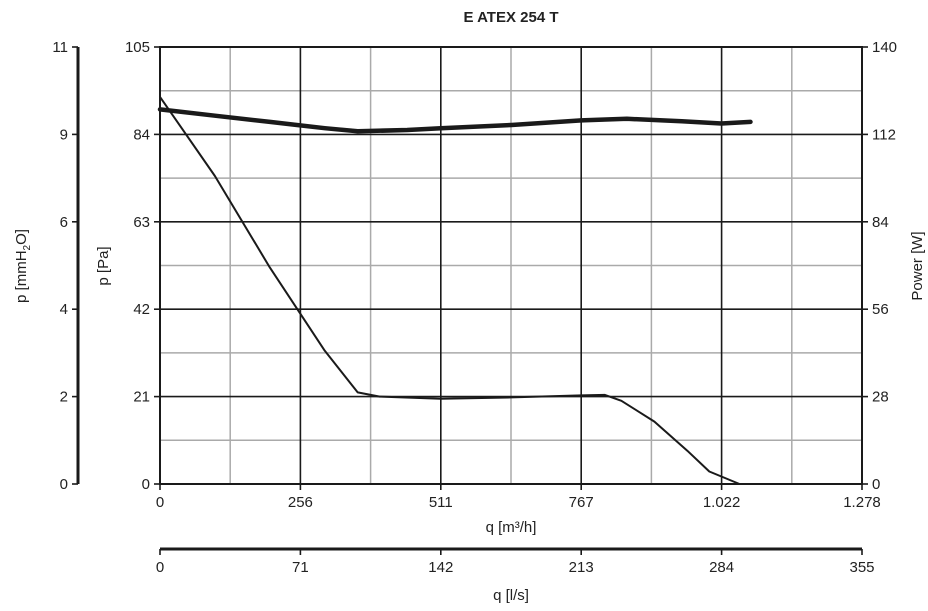  Describe the element at coordinates (861, 567) in the screenshot. I see `tick-label-ls: 355` at that location.